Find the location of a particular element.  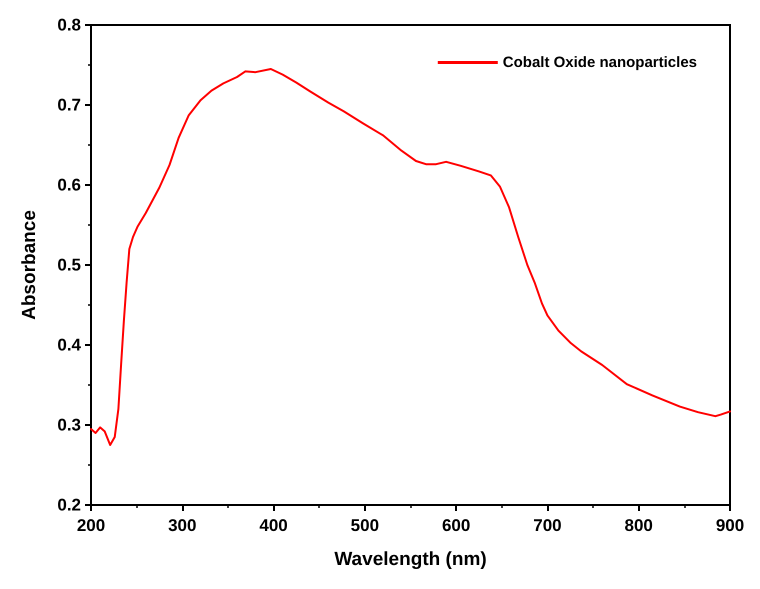

y-tick-label: 0.5 is located at coordinates (69, 265).